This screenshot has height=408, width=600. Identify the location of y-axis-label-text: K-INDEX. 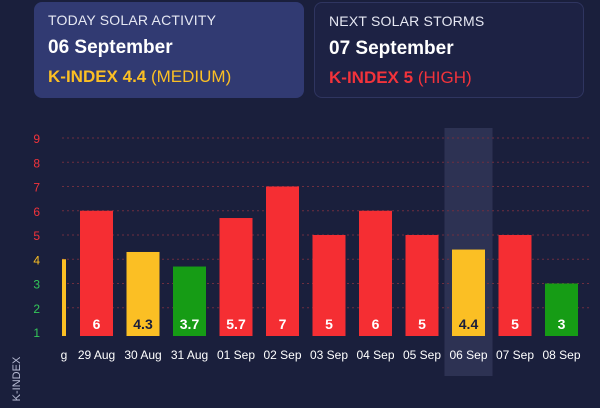
(17, 379).